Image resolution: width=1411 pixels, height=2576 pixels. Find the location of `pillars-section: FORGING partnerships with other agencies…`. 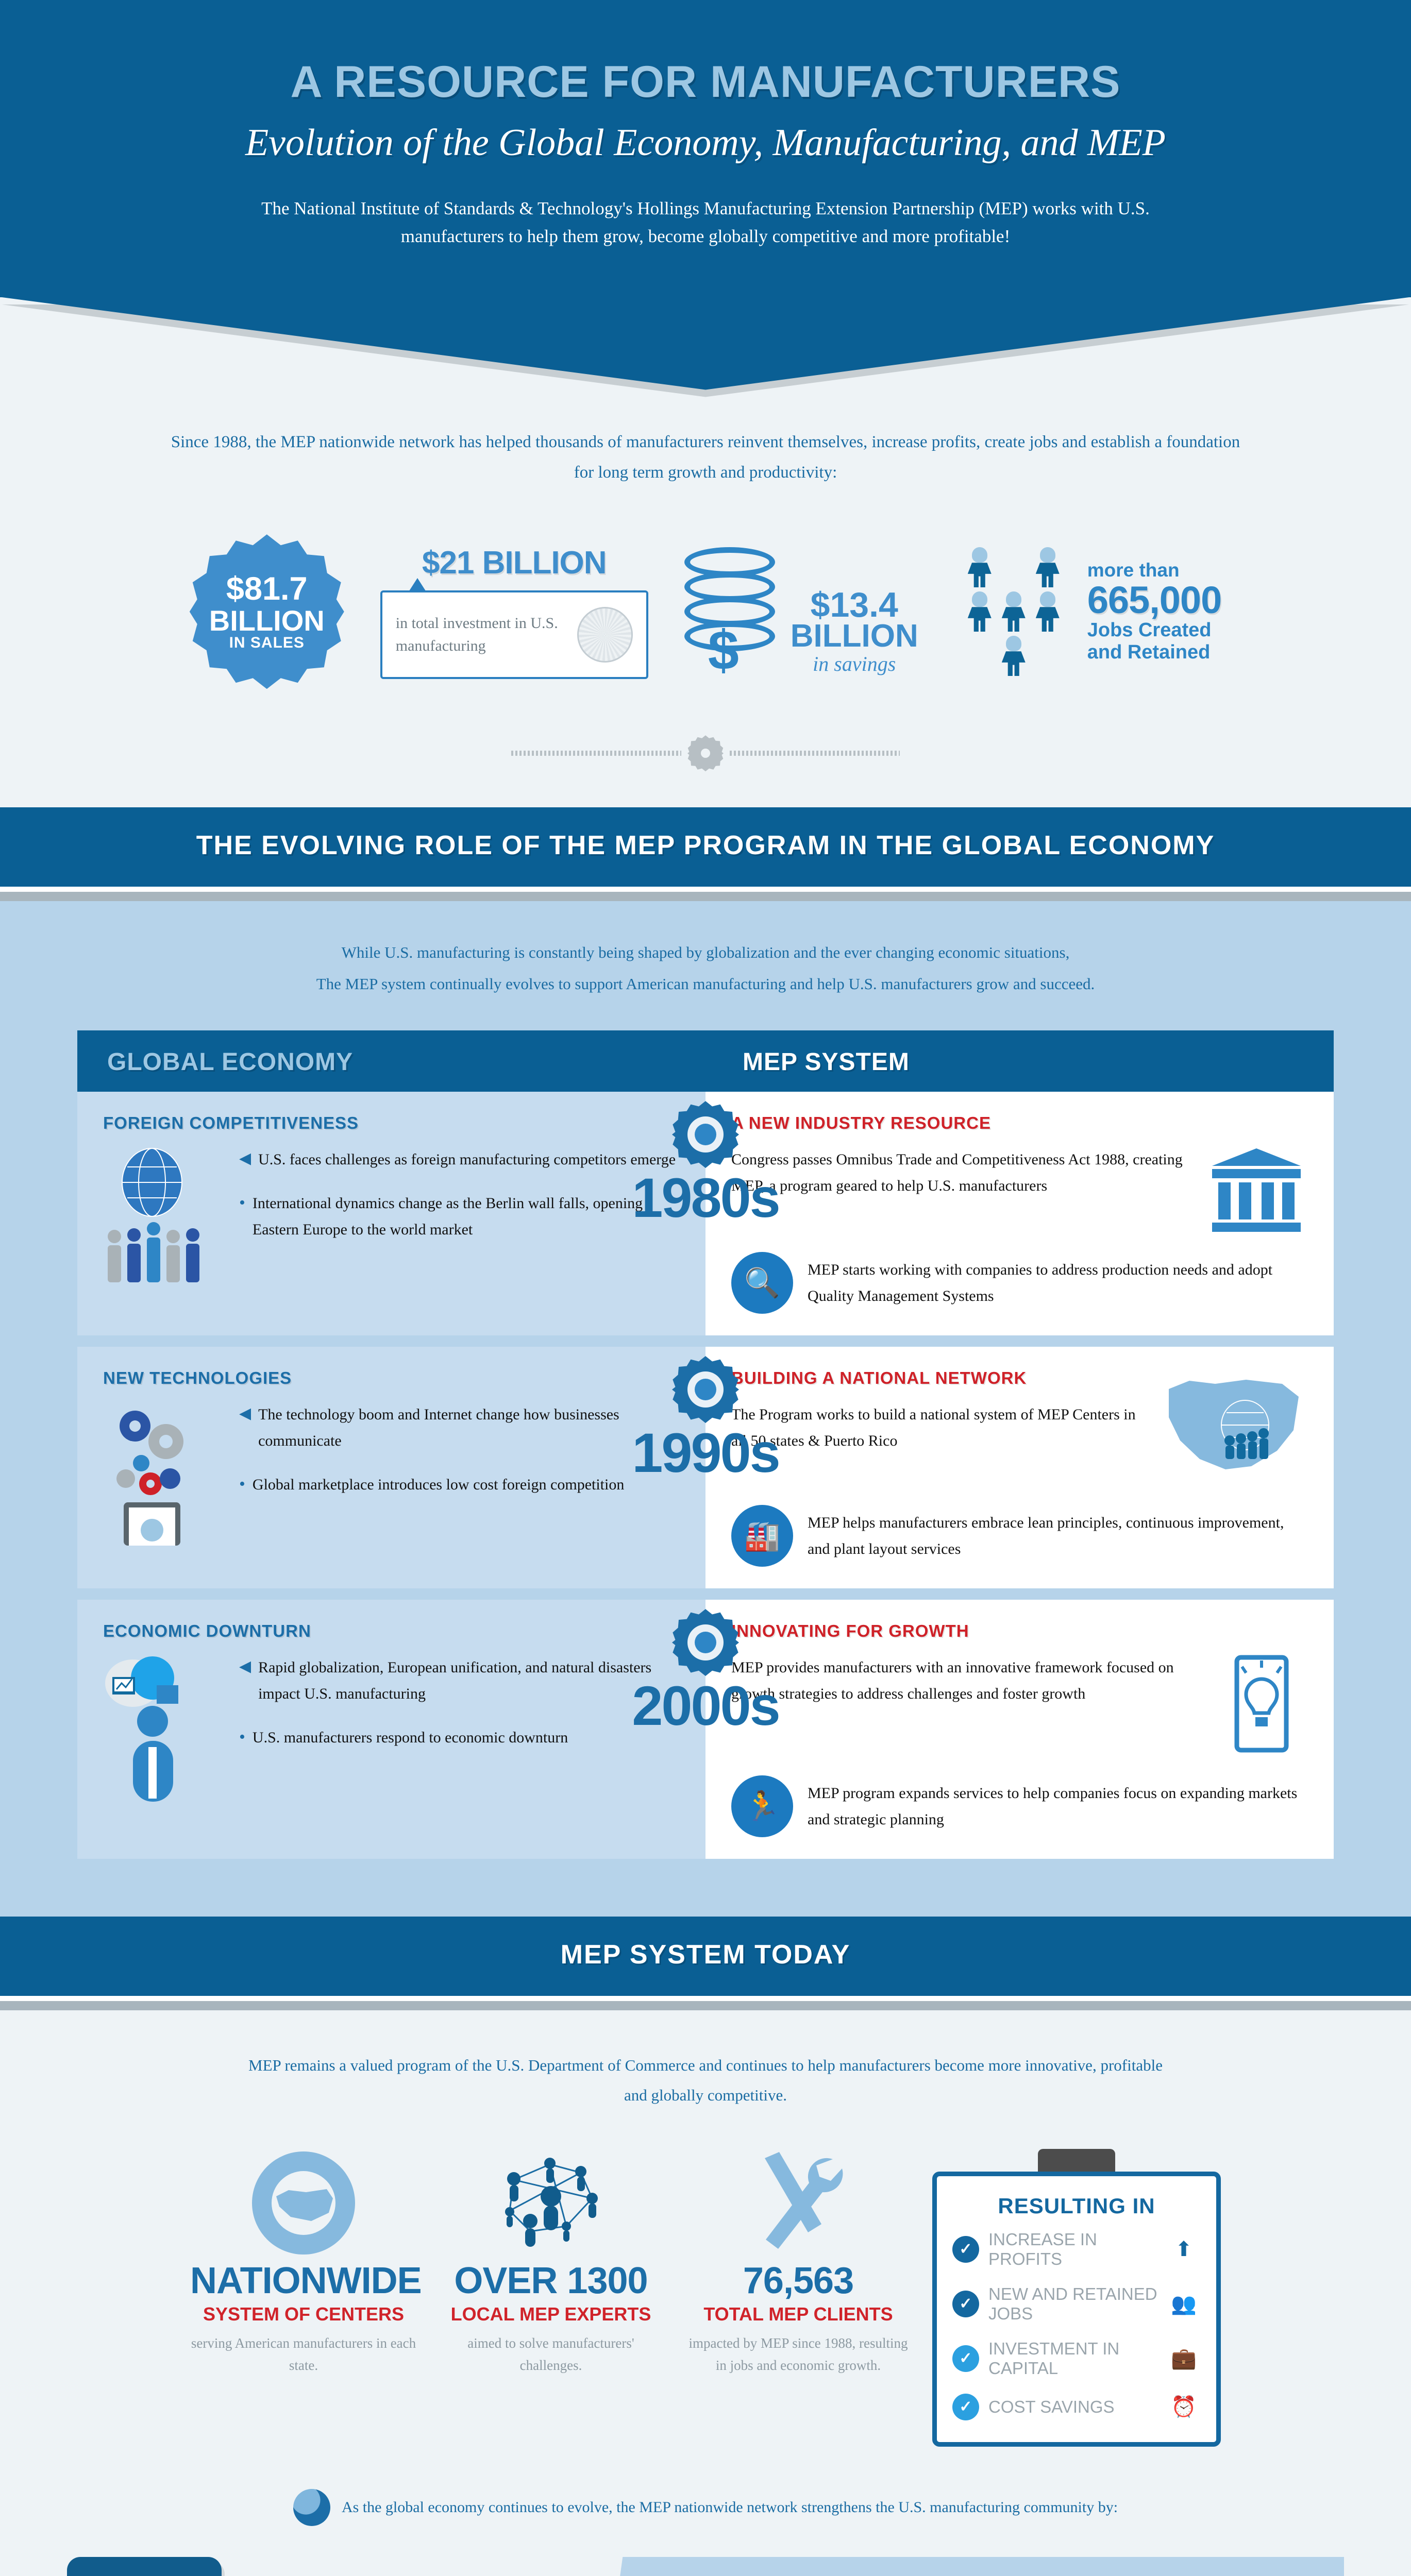

pillars-section: FORGING partnerships with other agencies… is located at coordinates (705, 2561).